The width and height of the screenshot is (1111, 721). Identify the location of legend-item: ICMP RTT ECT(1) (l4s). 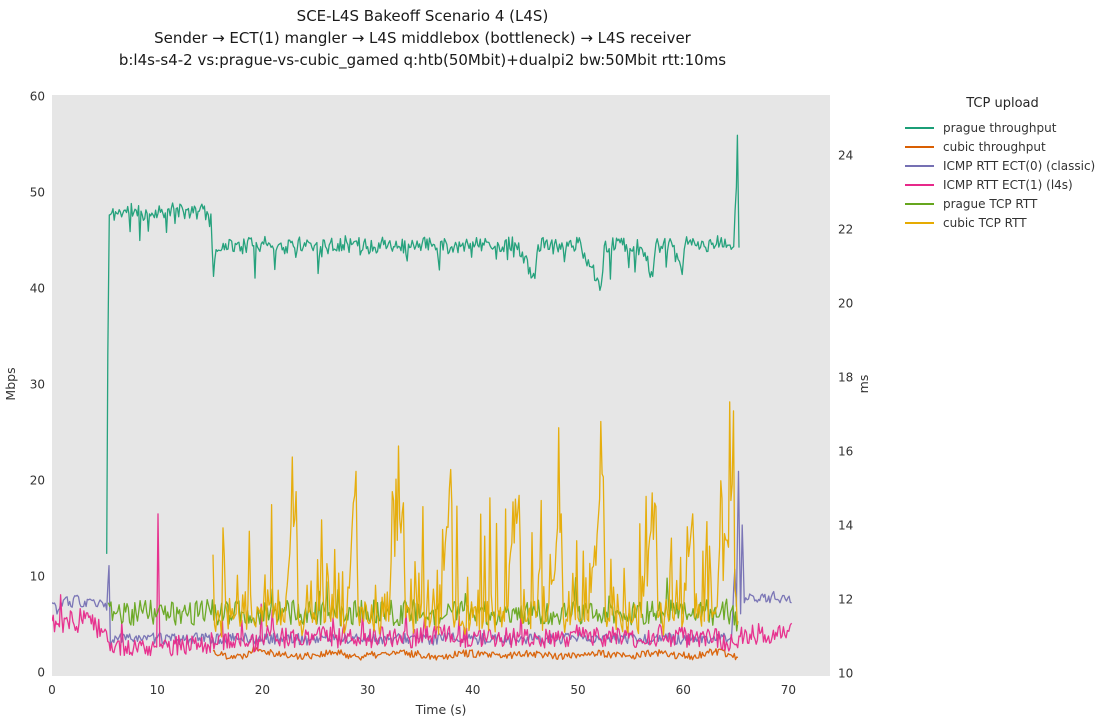
(1007, 184).